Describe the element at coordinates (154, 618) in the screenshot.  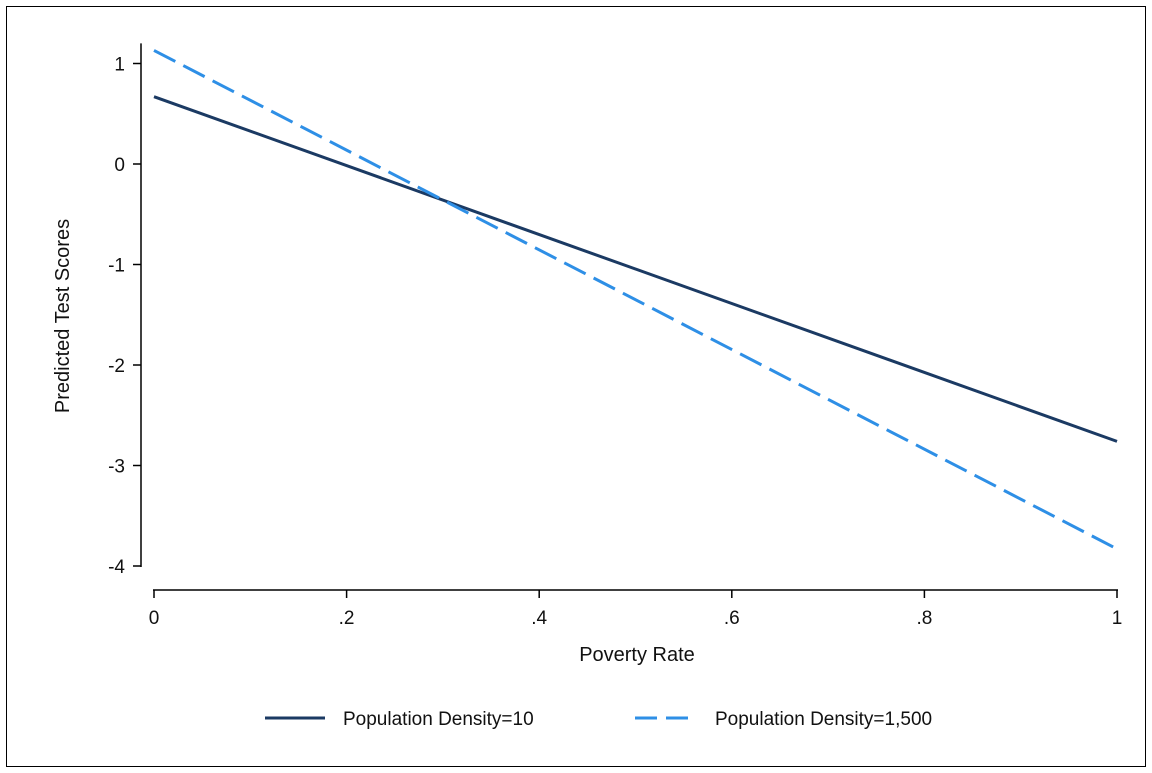
I see `x-tick-label: 0` at that location.